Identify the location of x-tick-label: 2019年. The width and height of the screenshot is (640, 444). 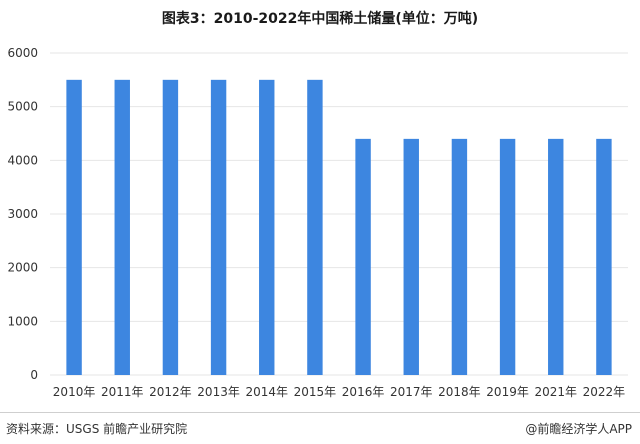
(507, 392).